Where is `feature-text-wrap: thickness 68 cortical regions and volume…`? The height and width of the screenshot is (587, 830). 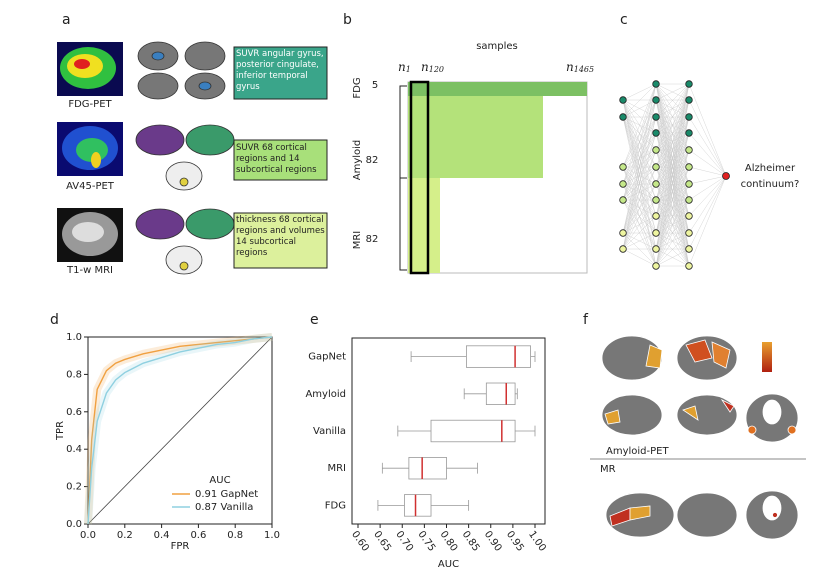 feature-text-wrap: thickness 68 cortical regions and volume… is located at coordinates (280, 236).